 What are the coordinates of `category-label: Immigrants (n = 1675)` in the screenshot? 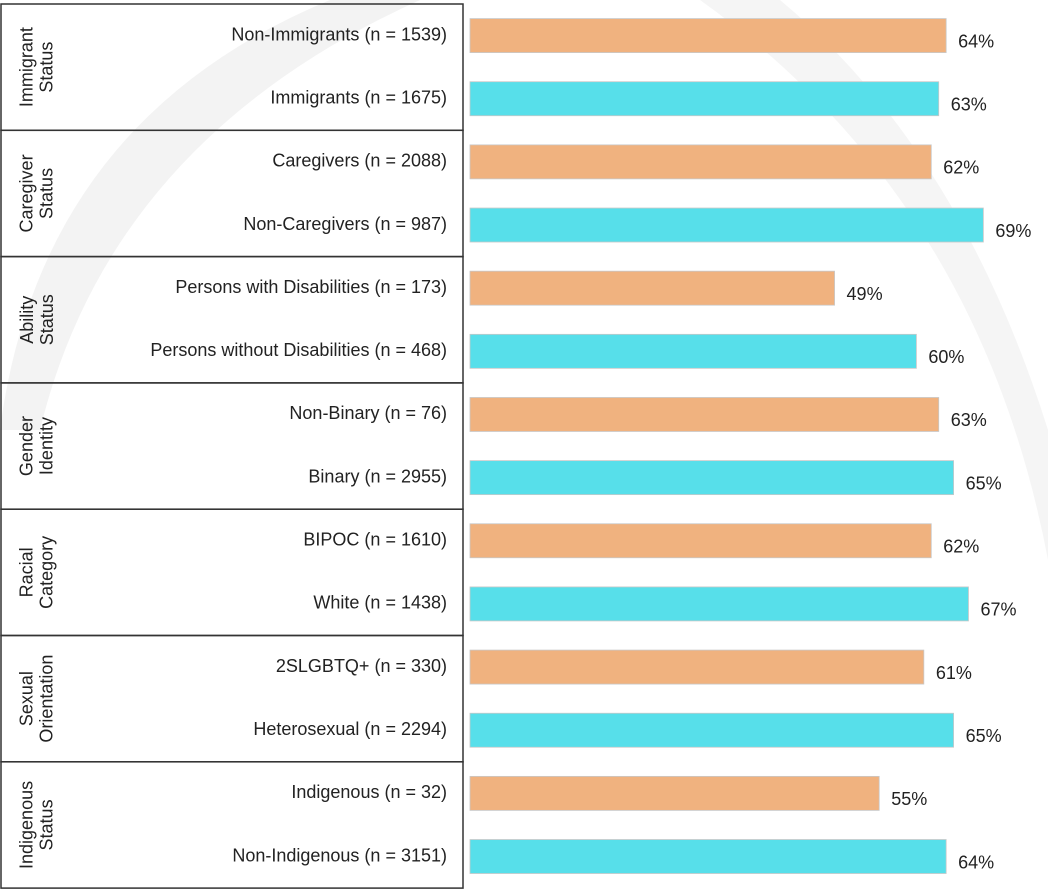 It's located at (358, 97).